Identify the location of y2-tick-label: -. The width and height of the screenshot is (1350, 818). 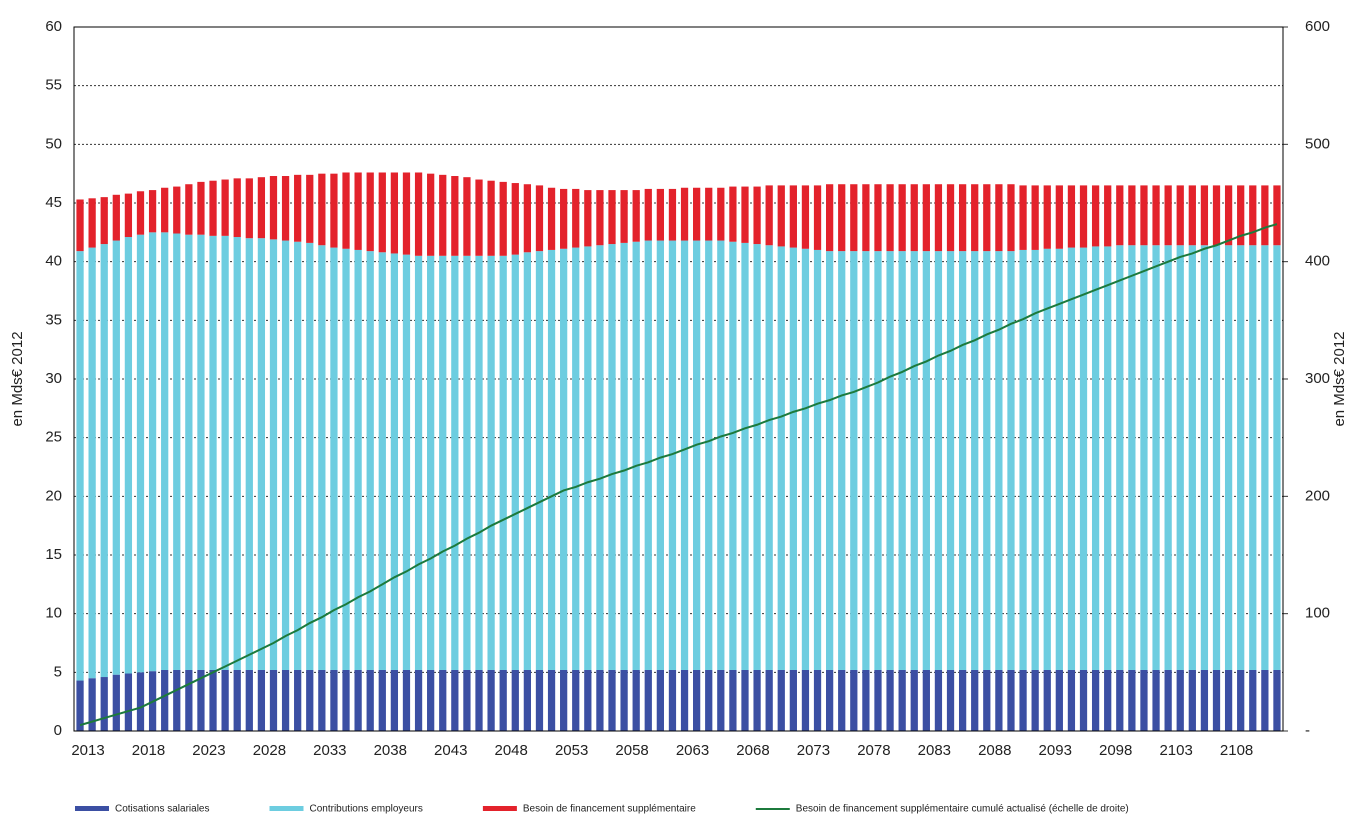
(1307, 730).